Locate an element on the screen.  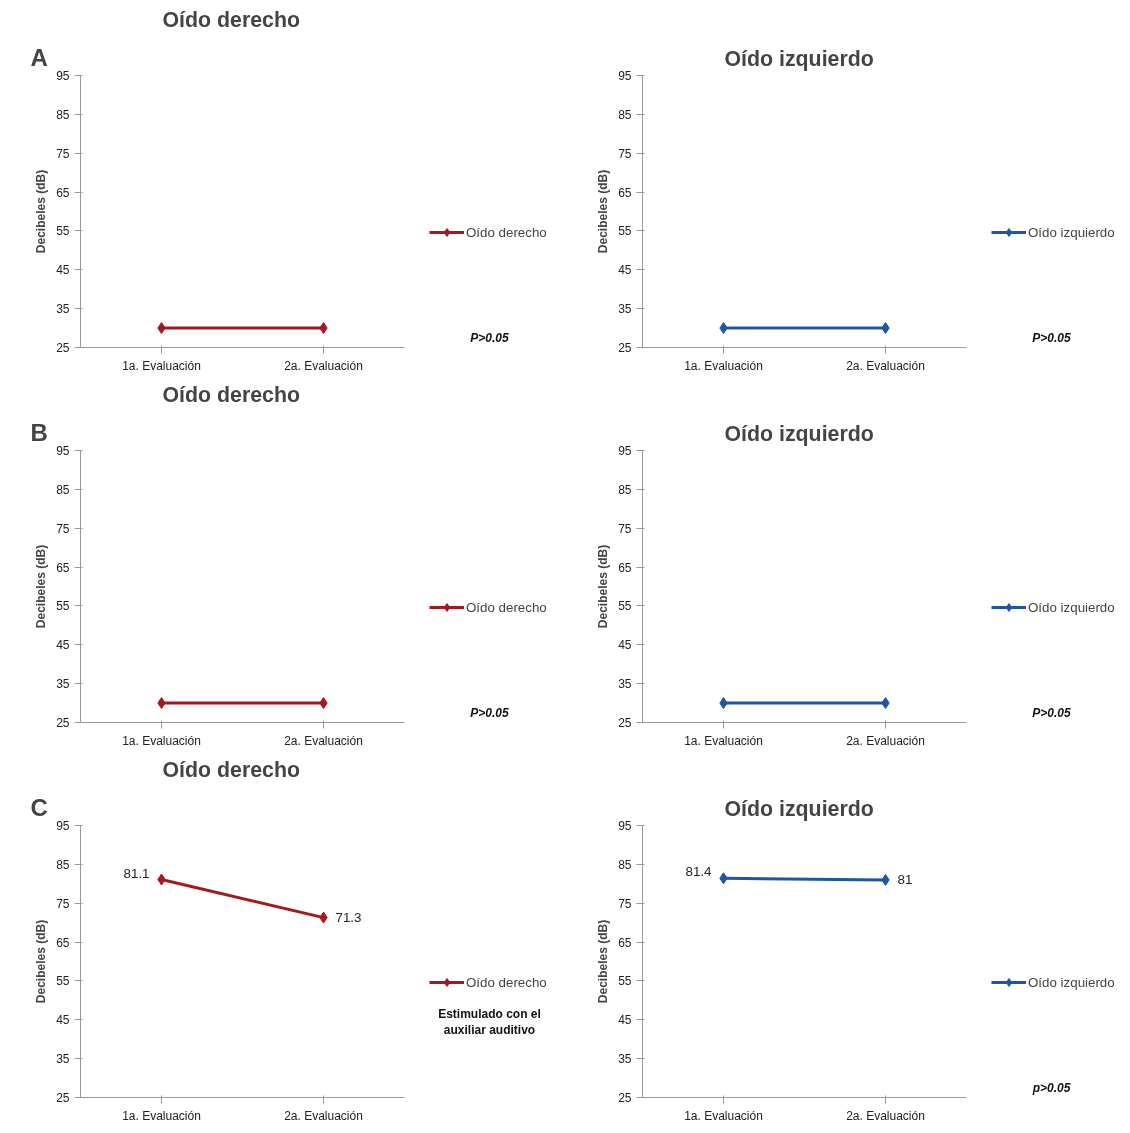
data-label: 81 is located at coordinates (905, 880).